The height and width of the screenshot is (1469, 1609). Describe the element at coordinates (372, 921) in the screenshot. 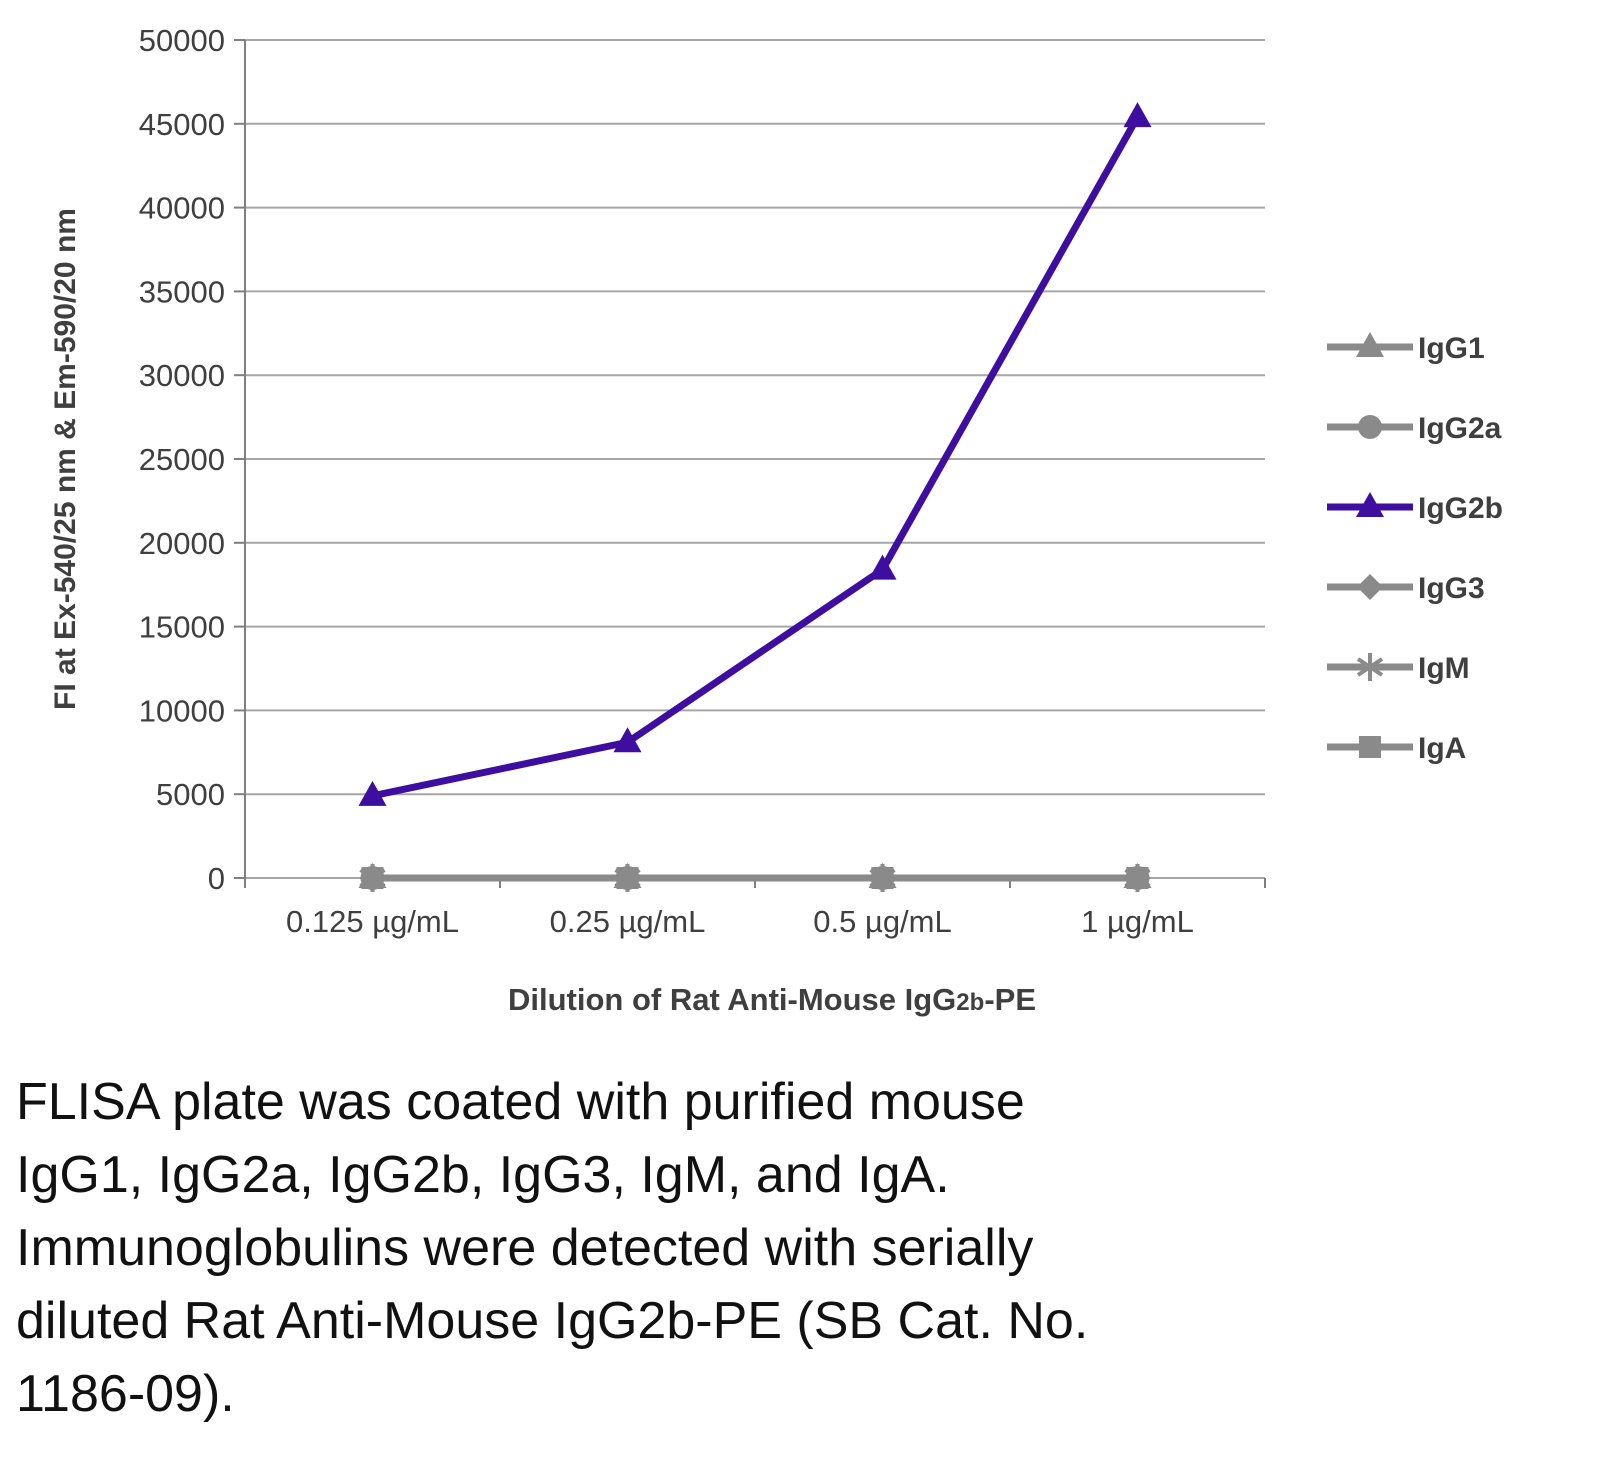

I see `x-tick-label: 0.125 µg/mL` at that location.